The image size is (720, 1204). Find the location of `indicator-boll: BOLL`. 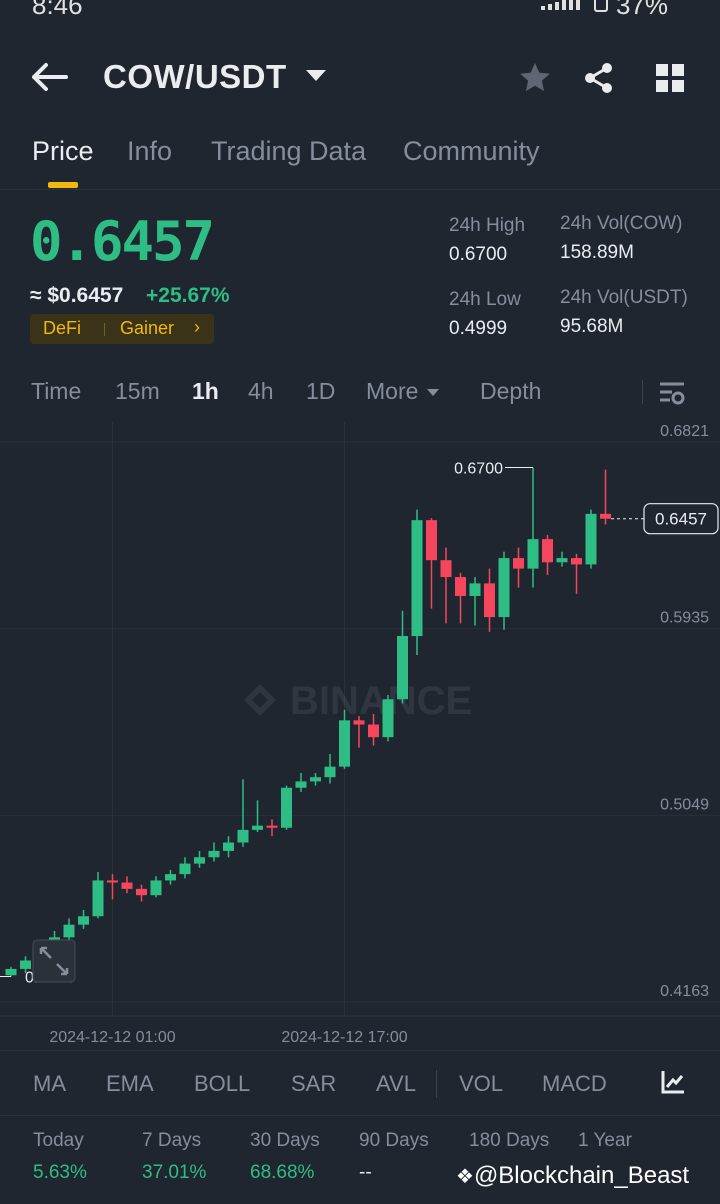

indicator-boll: BOLL is located at coordinates (222, 1083).